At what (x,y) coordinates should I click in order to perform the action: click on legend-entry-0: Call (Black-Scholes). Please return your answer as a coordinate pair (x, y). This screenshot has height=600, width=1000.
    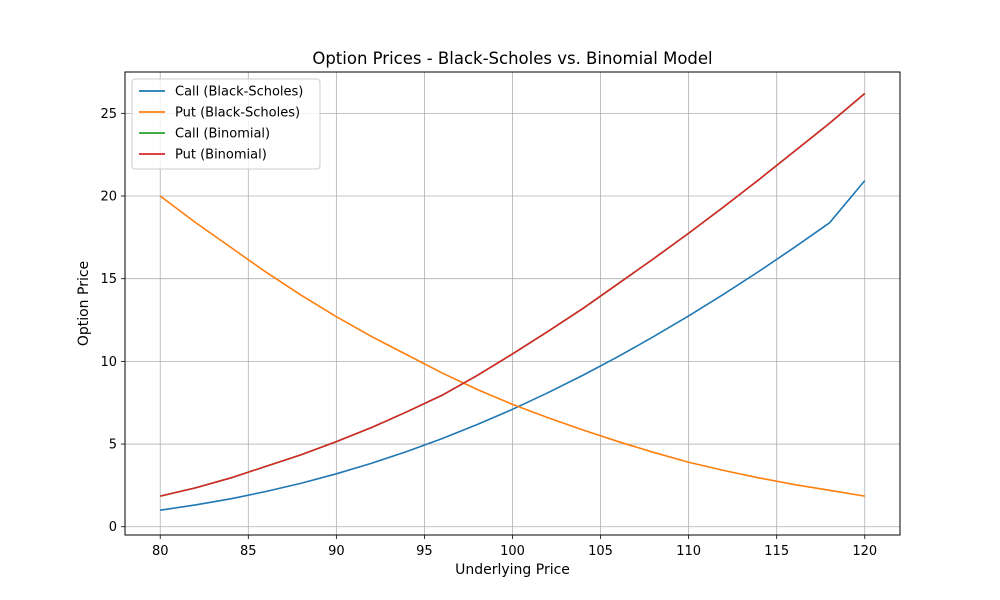
    Looking at the image, I should click on (239, 92).